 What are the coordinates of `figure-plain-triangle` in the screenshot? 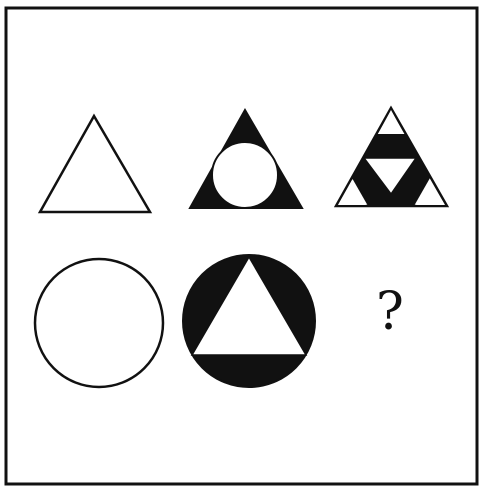 It's located at (95, 163).